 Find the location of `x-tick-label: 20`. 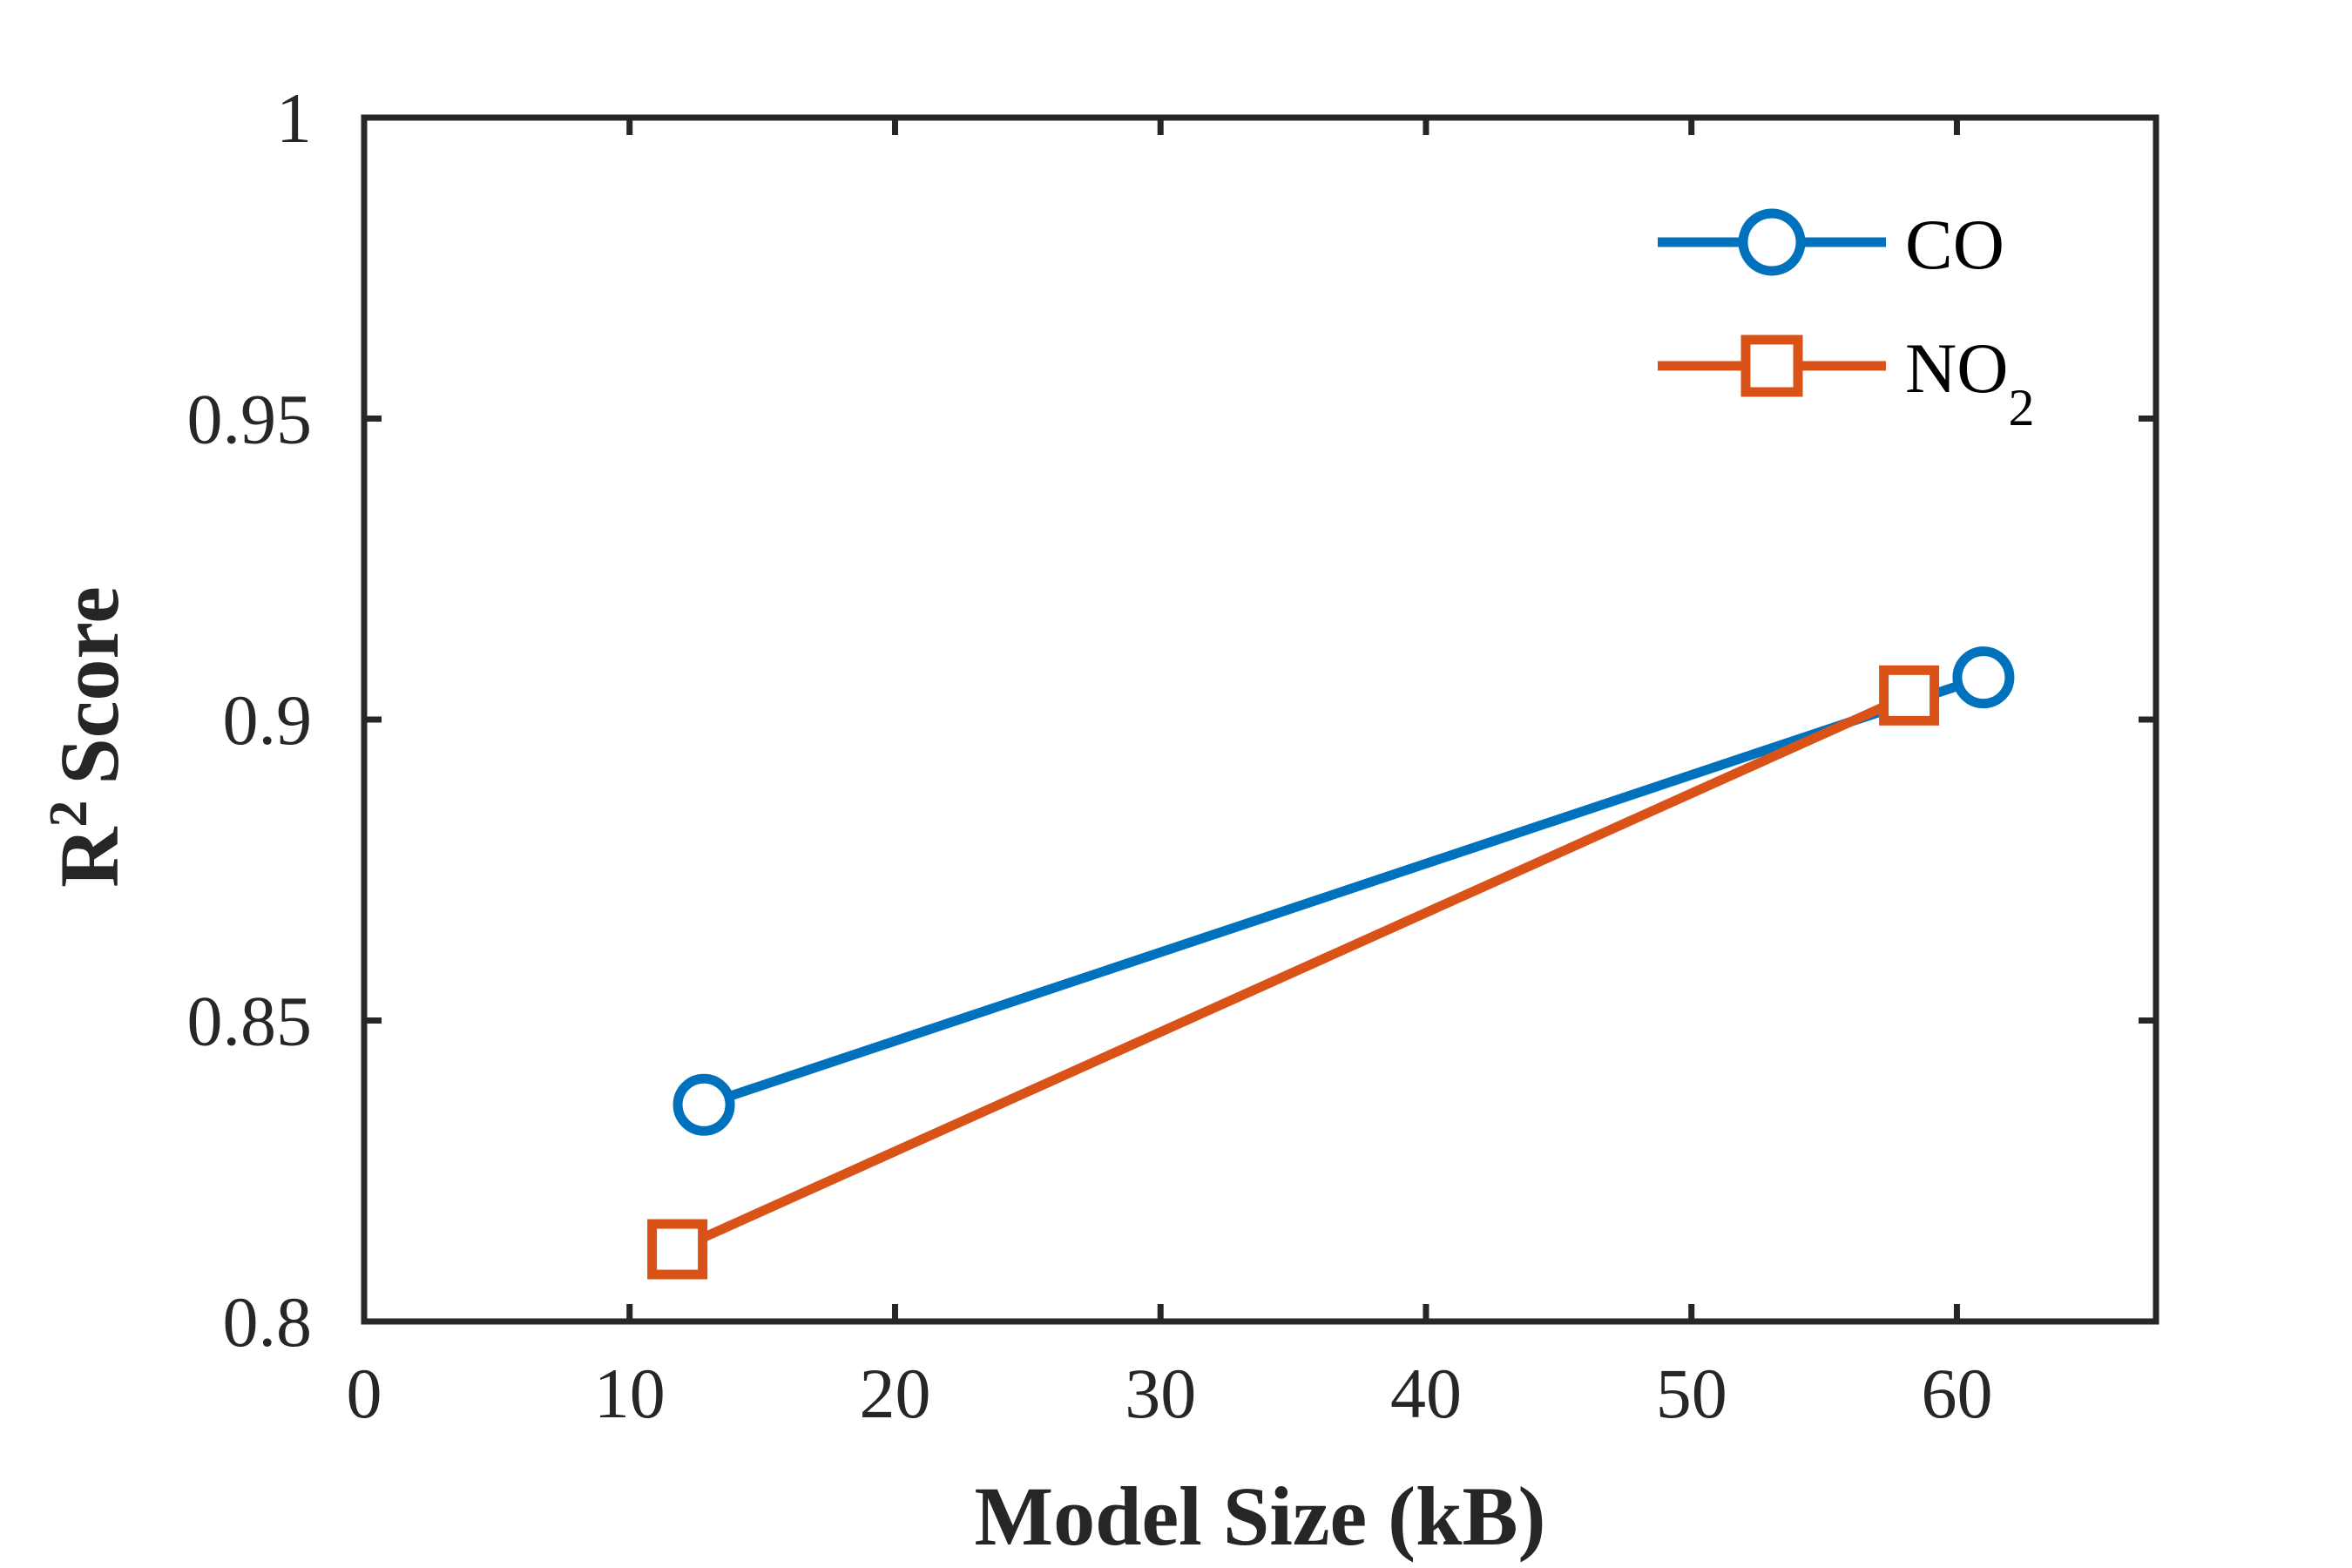

x-tick-label: 20 is located at coordinates (895, 1393).